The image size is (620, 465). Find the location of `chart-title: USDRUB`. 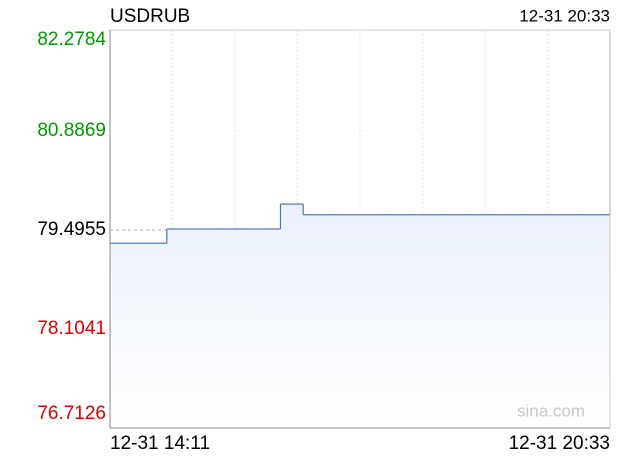

chart-title: USDRUB is located at coordinates (150, 16).